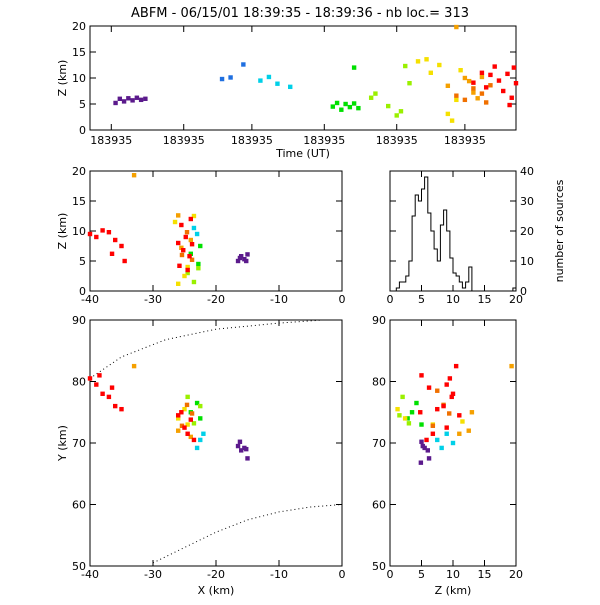 The height and width of the screenshot is (605, 600). Describe the element at coordinates (527, 201) in the screenshot. I see `y-tick-label: 30` at that location.